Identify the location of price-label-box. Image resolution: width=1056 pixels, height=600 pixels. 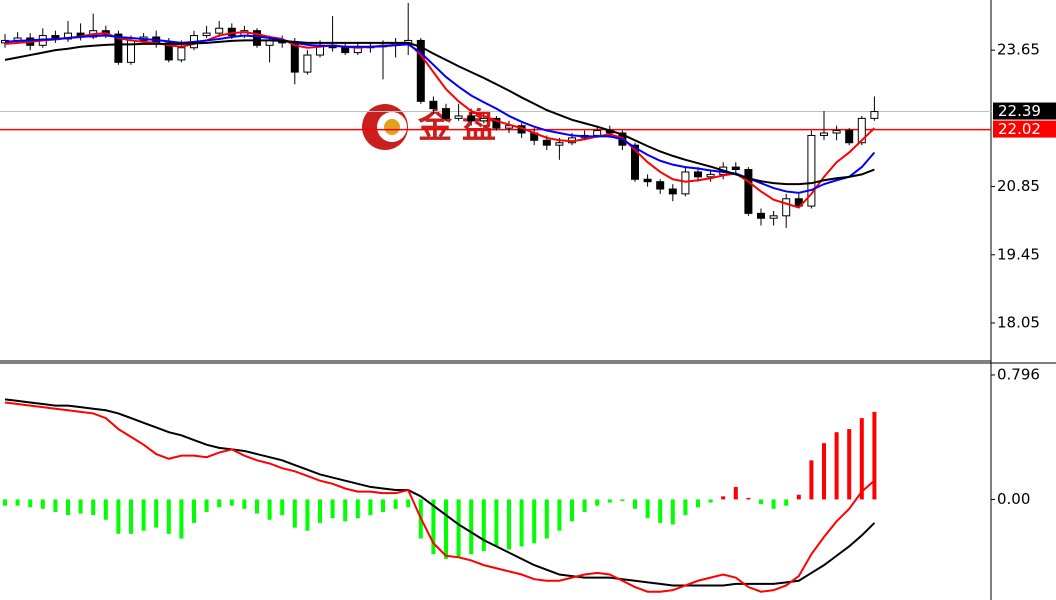
(1024, 111).